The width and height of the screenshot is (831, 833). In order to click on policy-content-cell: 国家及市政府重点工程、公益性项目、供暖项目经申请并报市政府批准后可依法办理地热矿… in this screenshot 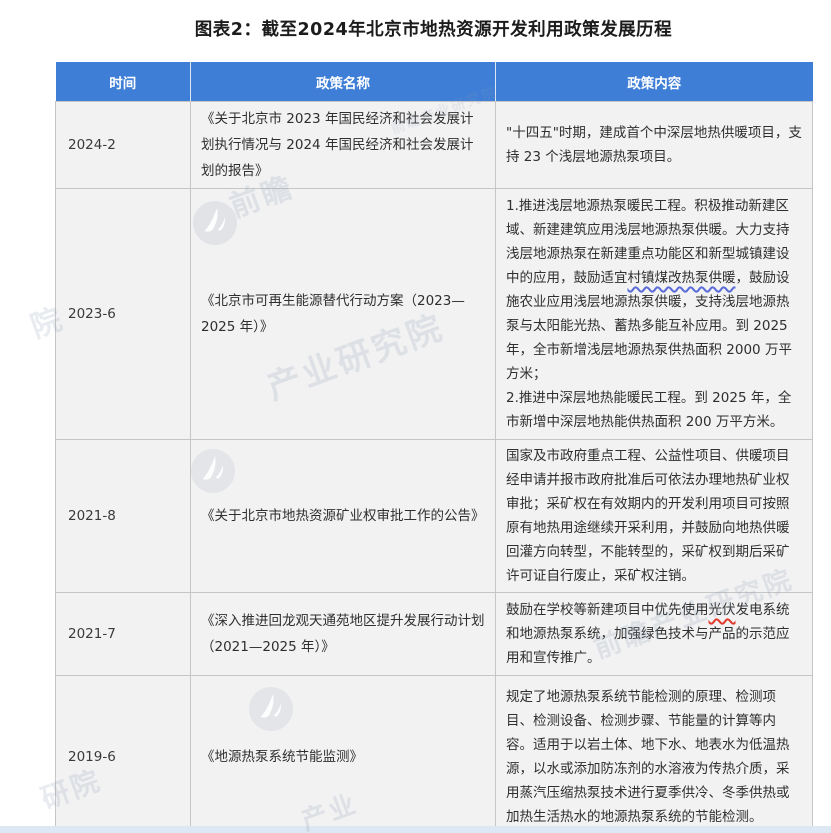, I will do `click(654, 516)`.